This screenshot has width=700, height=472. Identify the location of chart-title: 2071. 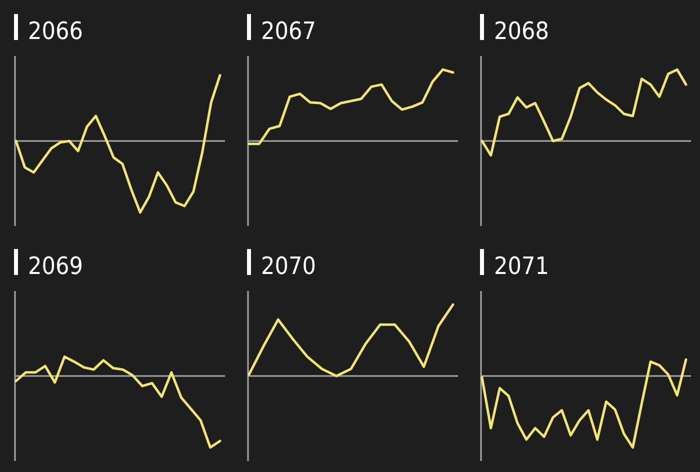
(521, 266).